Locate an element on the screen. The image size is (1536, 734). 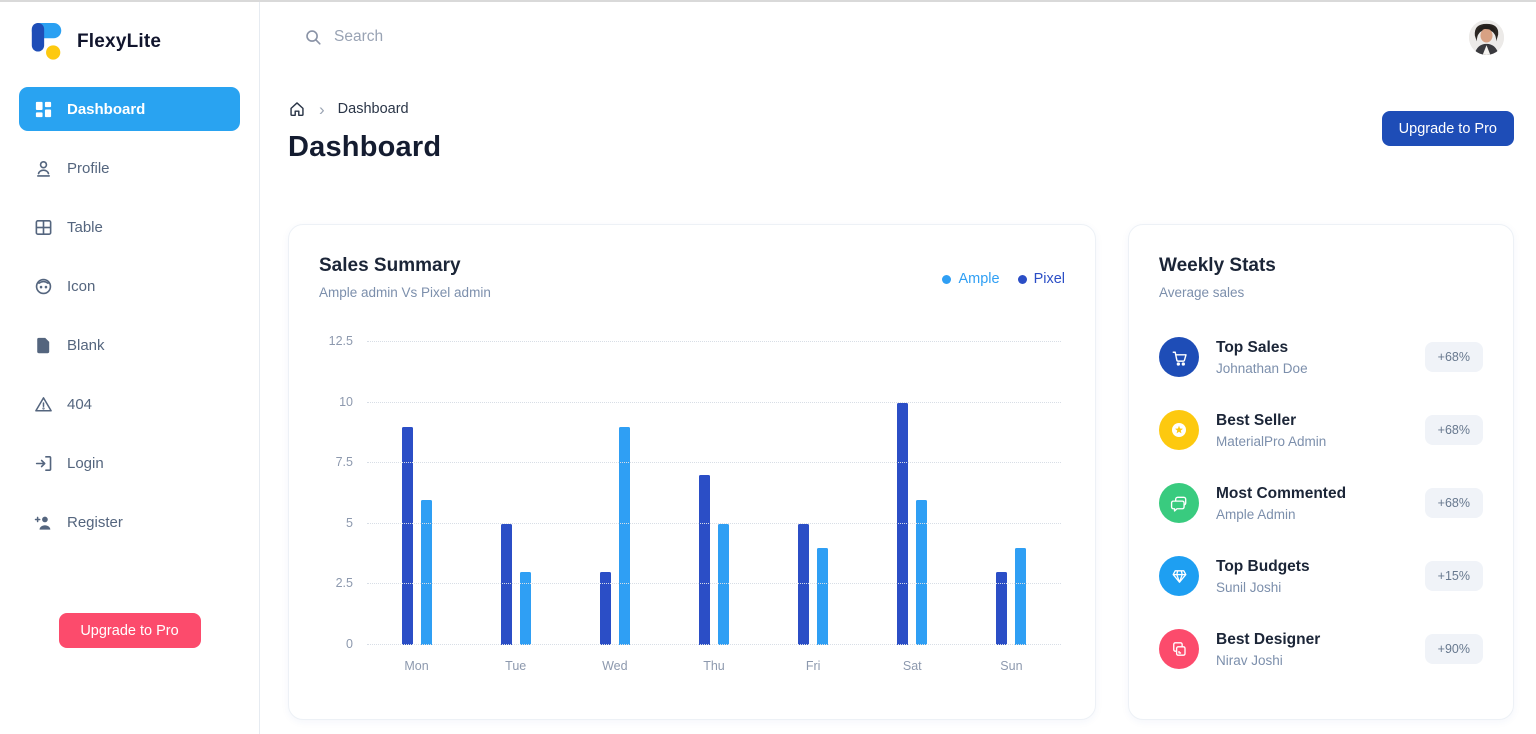
sidebar-item-label: Blank is located at coordinates (86, 345).